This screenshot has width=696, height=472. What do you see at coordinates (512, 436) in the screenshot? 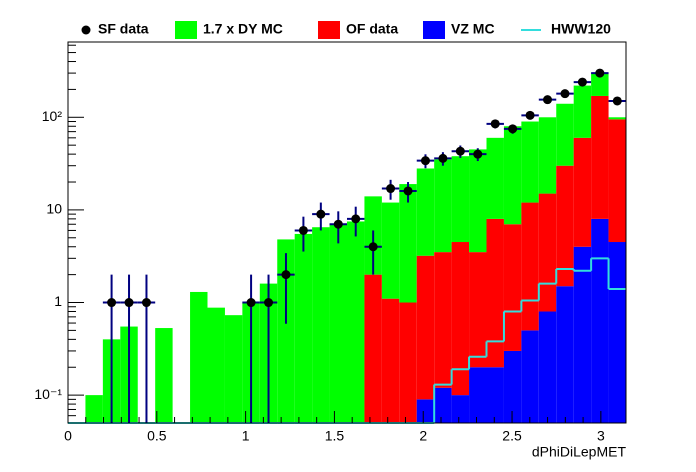
I see `x-tick-label: 2.5` at bounding box center [512, 436].